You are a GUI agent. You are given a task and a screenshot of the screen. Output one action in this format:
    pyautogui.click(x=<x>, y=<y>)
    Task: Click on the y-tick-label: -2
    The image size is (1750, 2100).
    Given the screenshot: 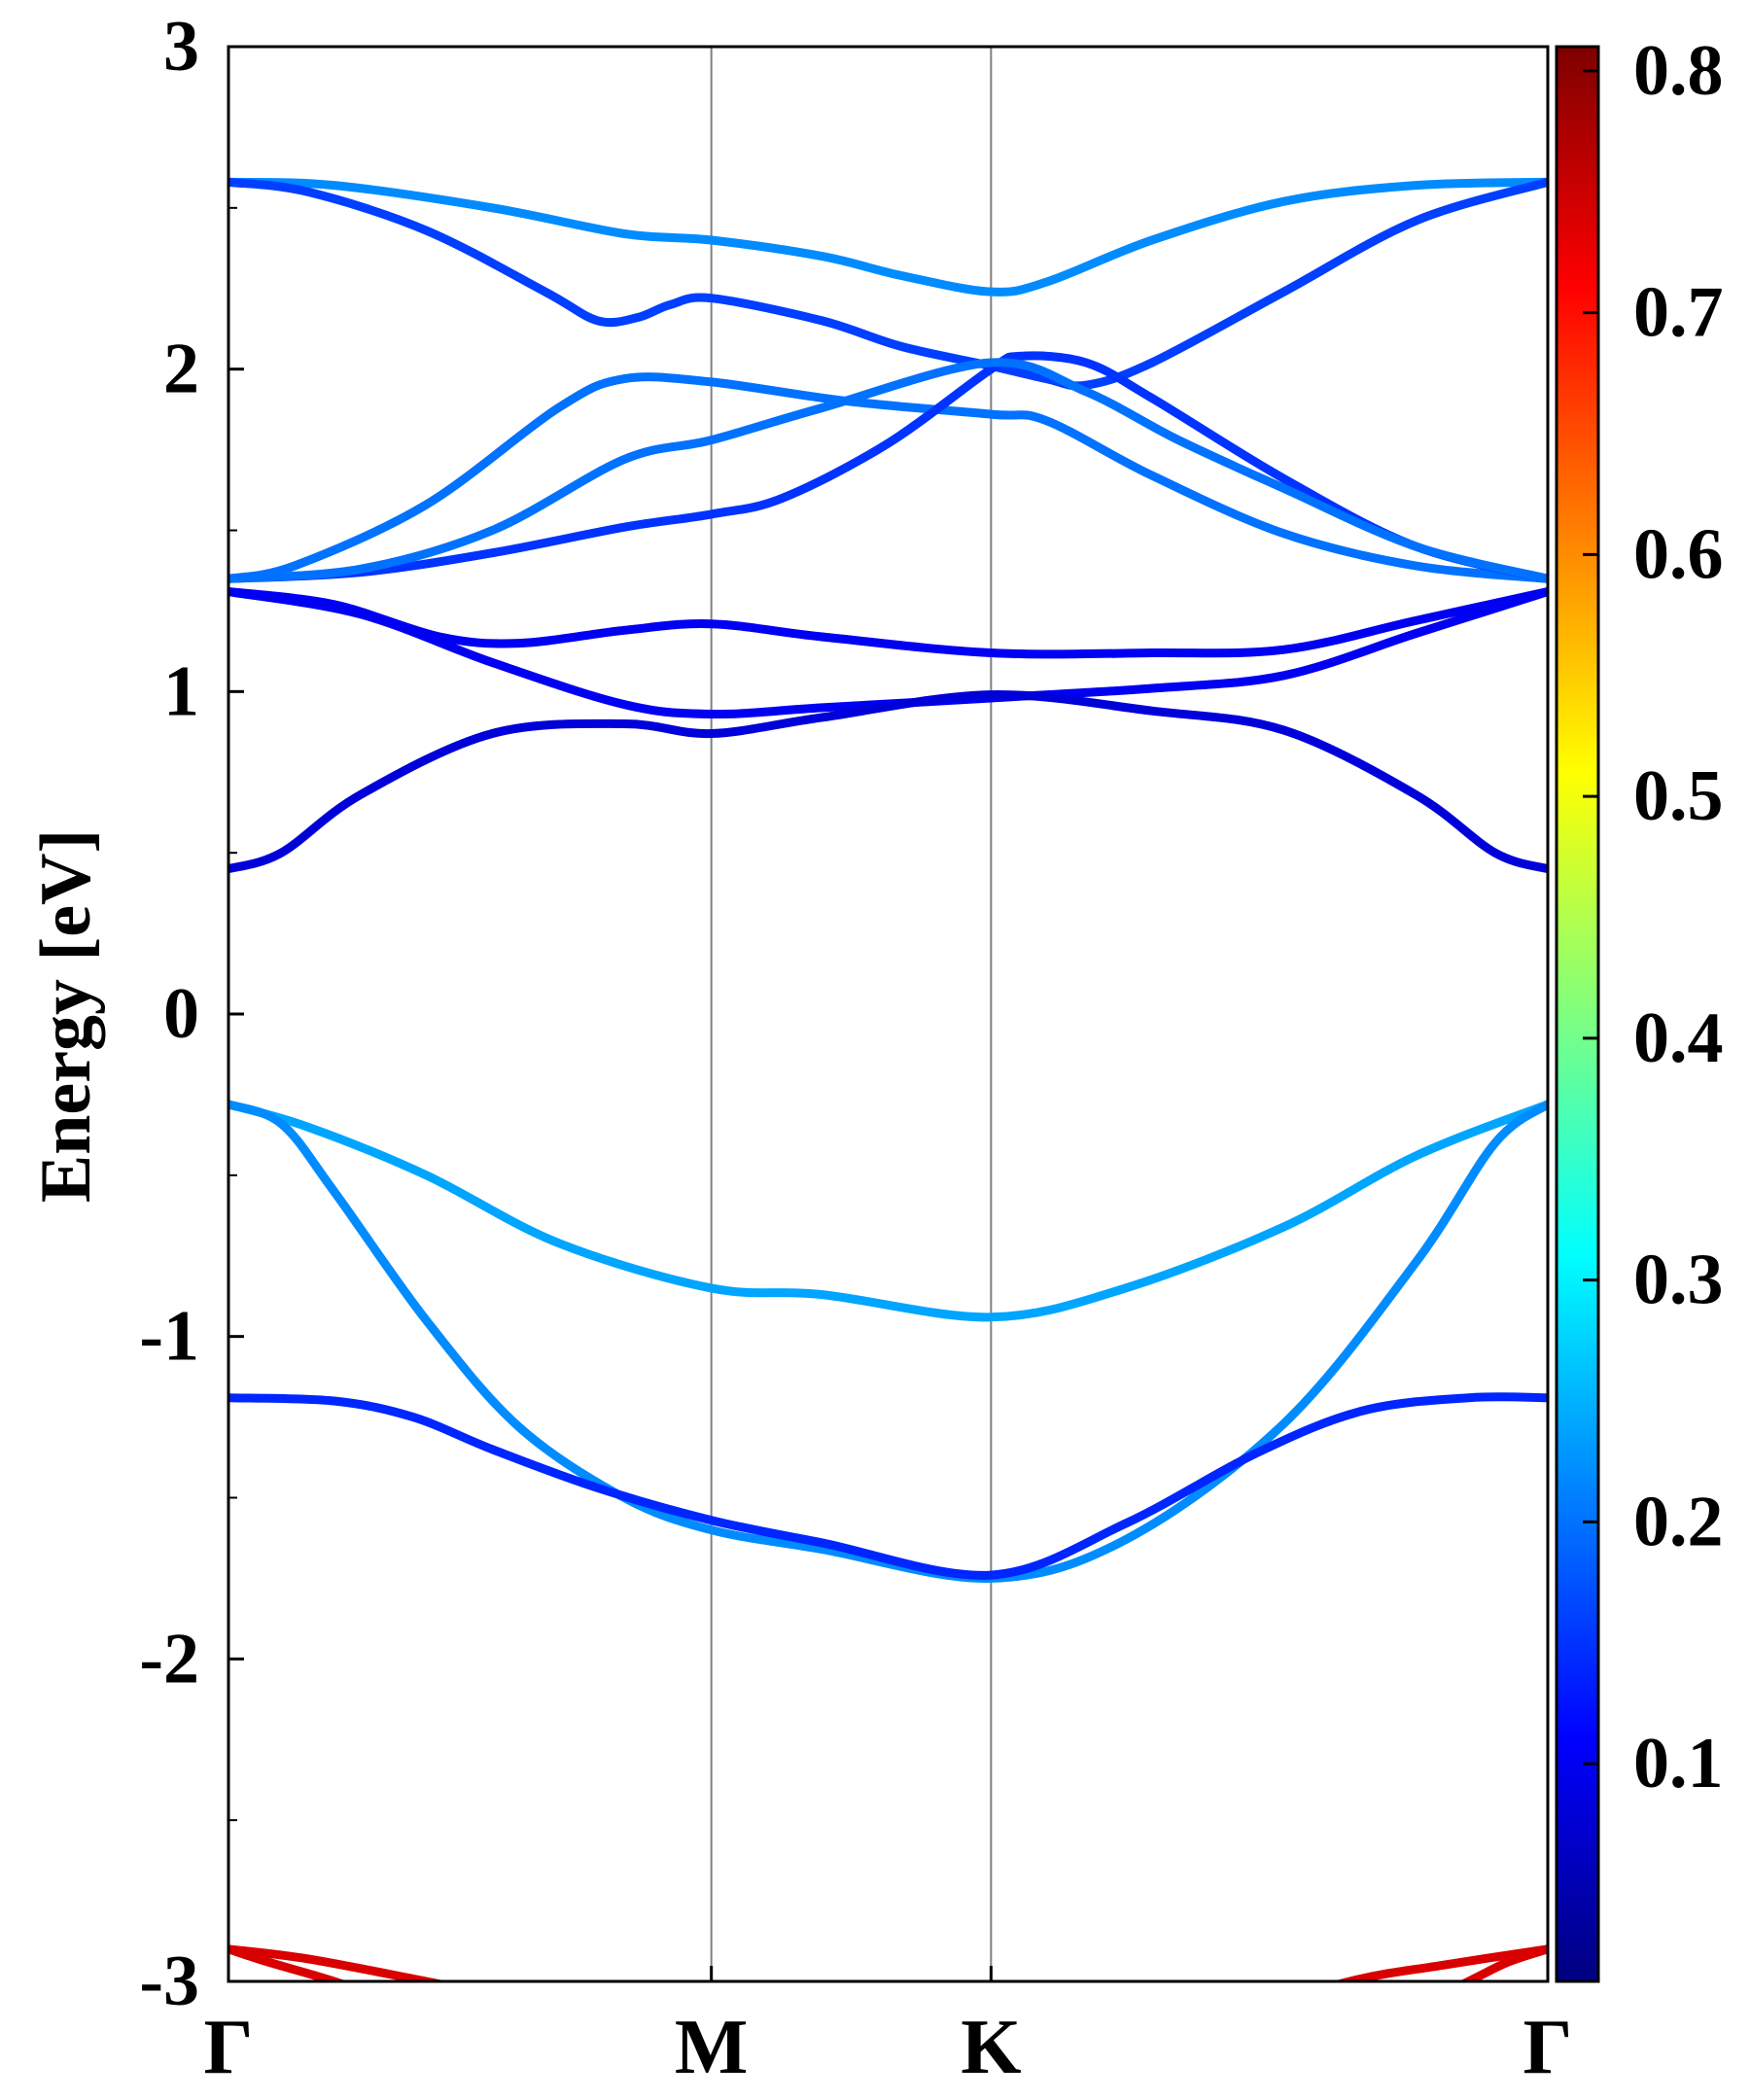 What is the action you would take?
    pyautogui.click(x=169, y=1658)
    